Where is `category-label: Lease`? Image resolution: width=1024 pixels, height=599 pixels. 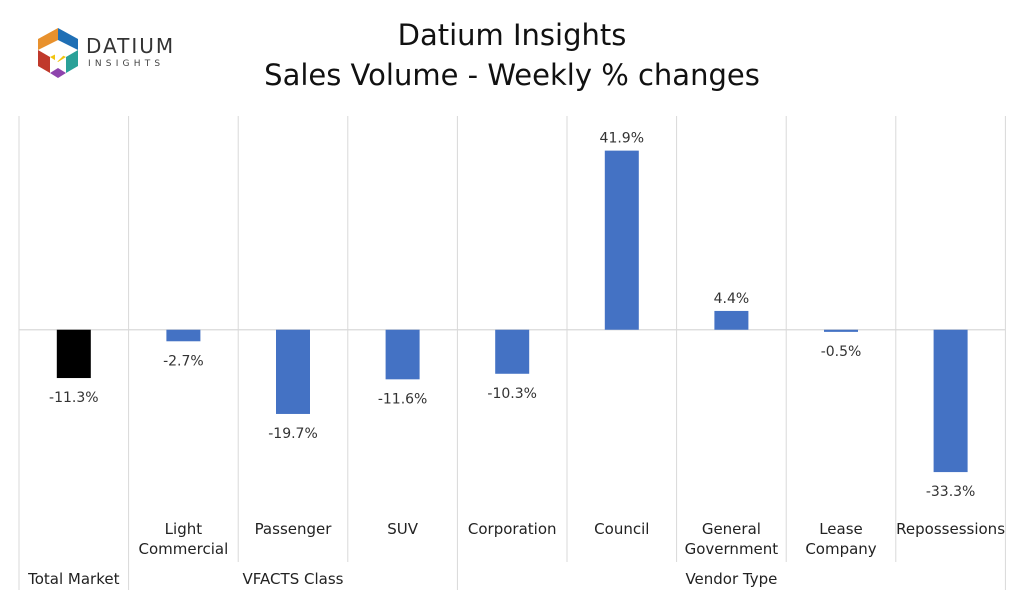 category-label: Lease is located at coordinates (841, 529).